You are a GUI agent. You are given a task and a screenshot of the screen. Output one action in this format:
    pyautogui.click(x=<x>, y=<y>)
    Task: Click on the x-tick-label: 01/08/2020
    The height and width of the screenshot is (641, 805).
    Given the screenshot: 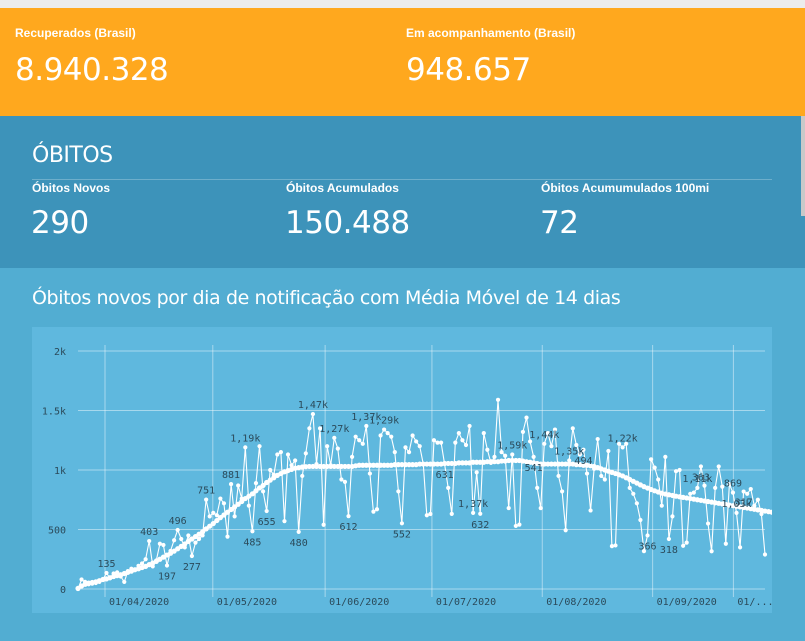 What is the action you would take?
    pyautogui.click(x=576, y=602)
    